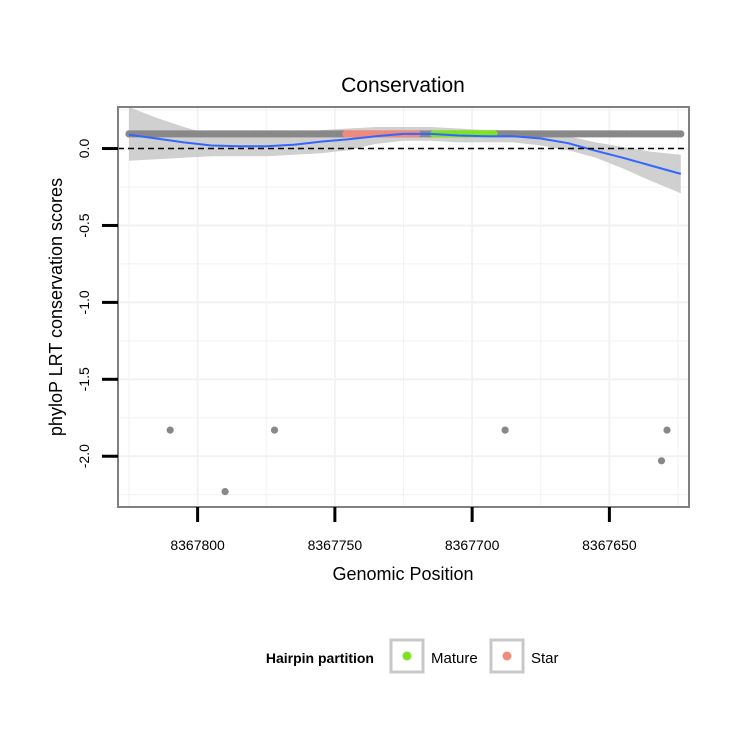 The width and height of the screenshot is (750, 750). Describe the element at coordinates (402, 574) in the screenshot. I see `x-axis-label: Genomic Position` at that location.